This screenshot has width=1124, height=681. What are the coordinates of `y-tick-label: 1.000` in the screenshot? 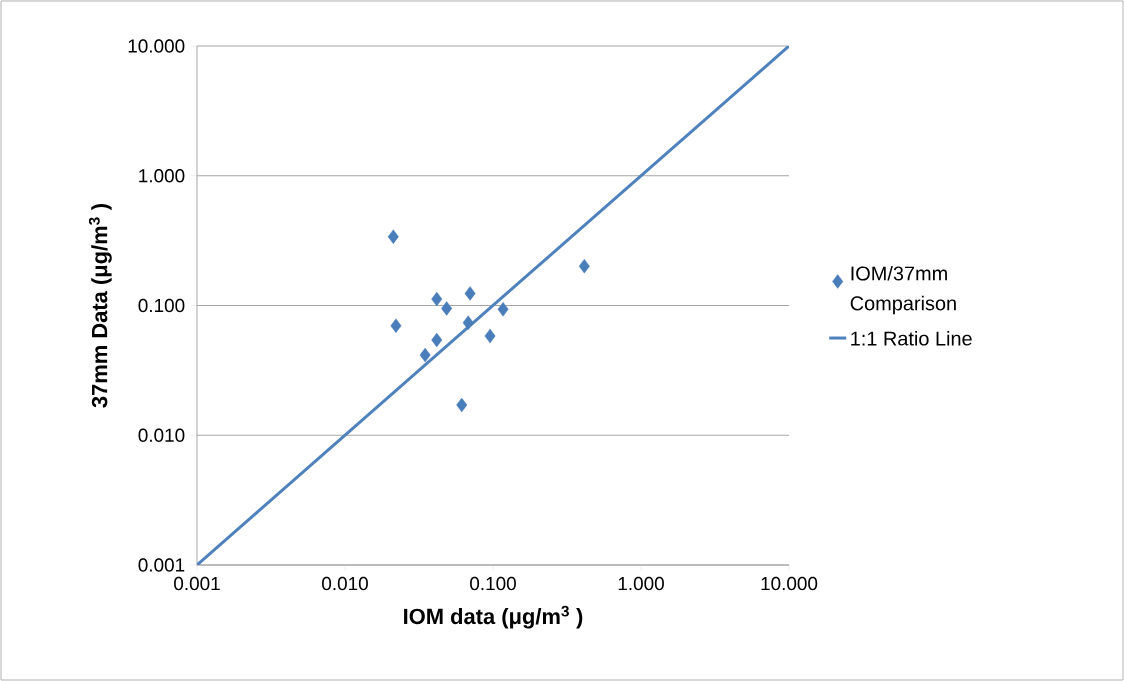 It's located at (162, 176).